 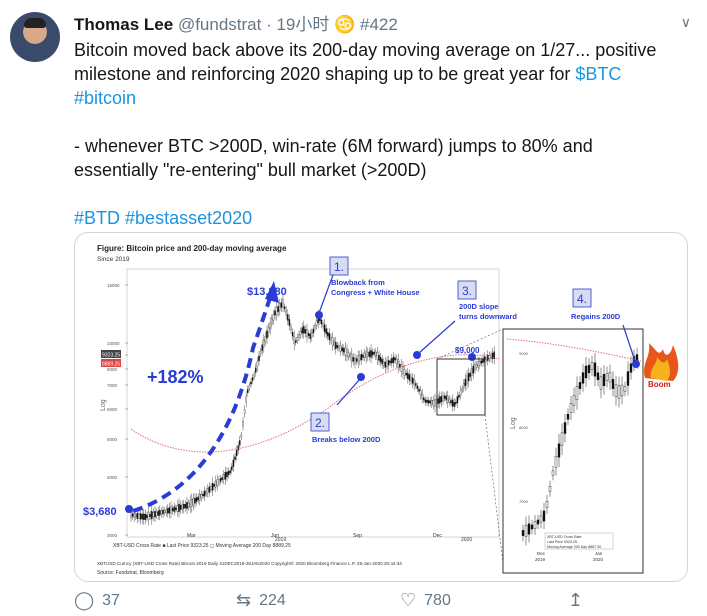 What do you see at coordinates (417, 355) in the screenshot?
I see `annotation-3-dot` at bounding box center [417, 355].